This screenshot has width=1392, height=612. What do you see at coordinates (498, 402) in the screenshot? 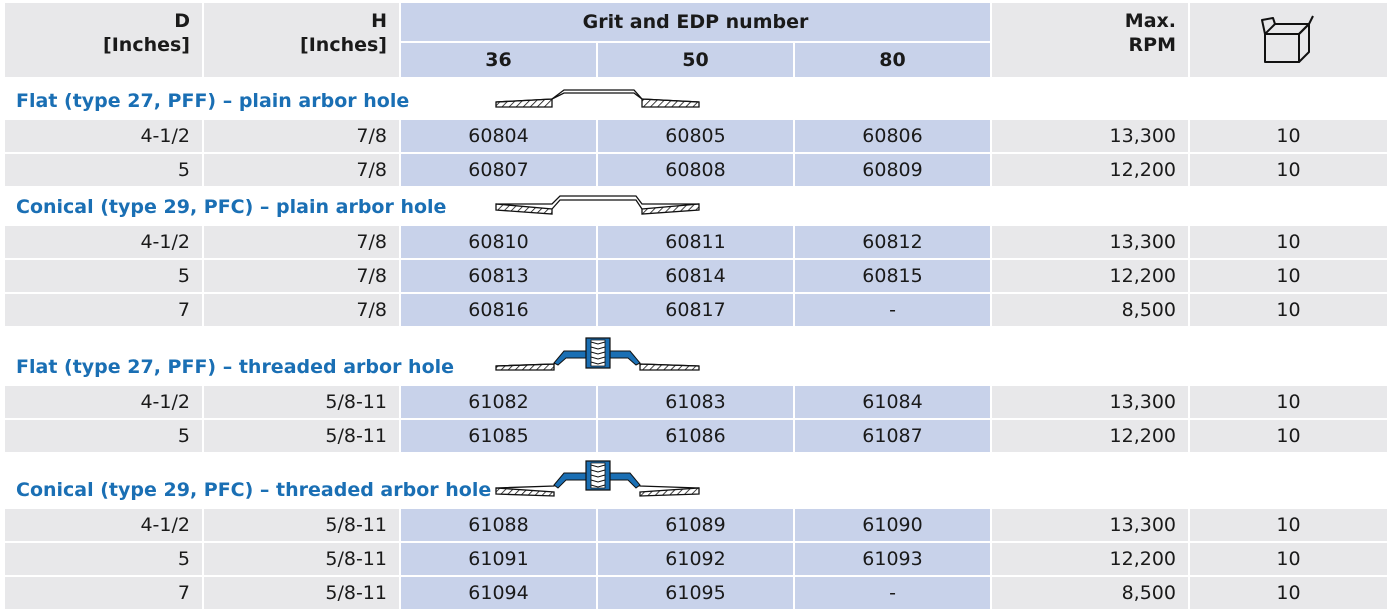
I see `cell-g36: 61082` at bounding box center [498, 402].